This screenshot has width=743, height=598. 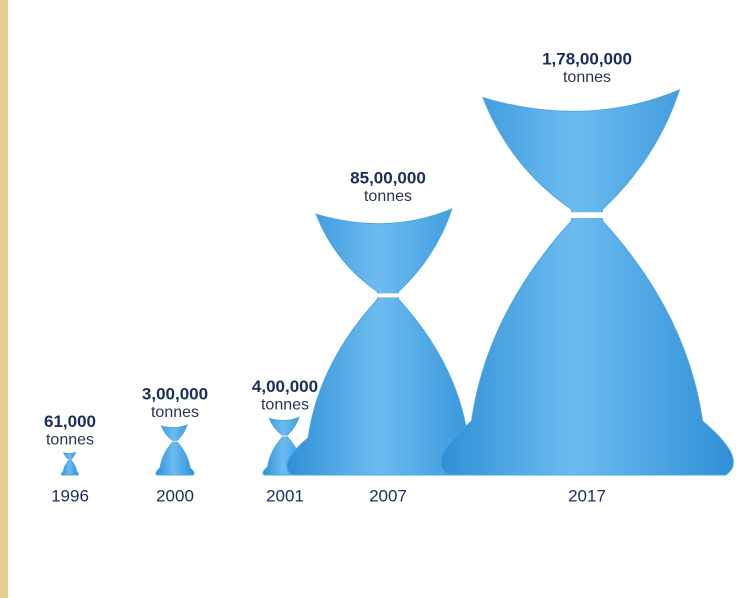 I want to click on value-label: 61,000, so click(x=70, y=421).